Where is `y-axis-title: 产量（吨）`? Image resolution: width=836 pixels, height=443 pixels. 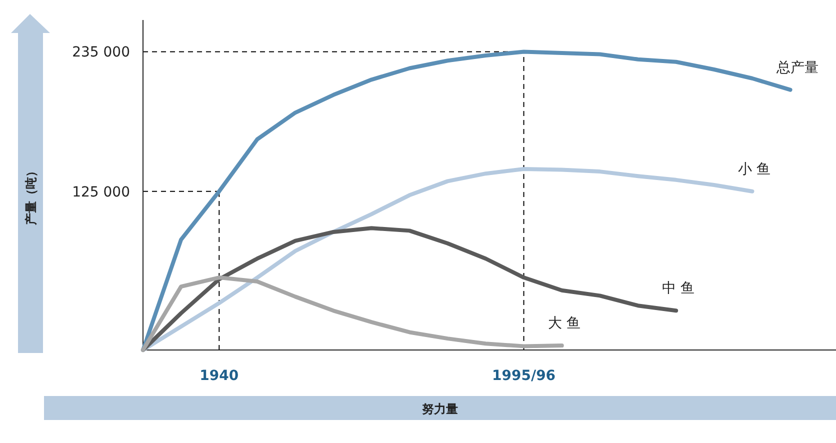 y-axis-title: 产量（吨） is located at coordinates (31, 195).